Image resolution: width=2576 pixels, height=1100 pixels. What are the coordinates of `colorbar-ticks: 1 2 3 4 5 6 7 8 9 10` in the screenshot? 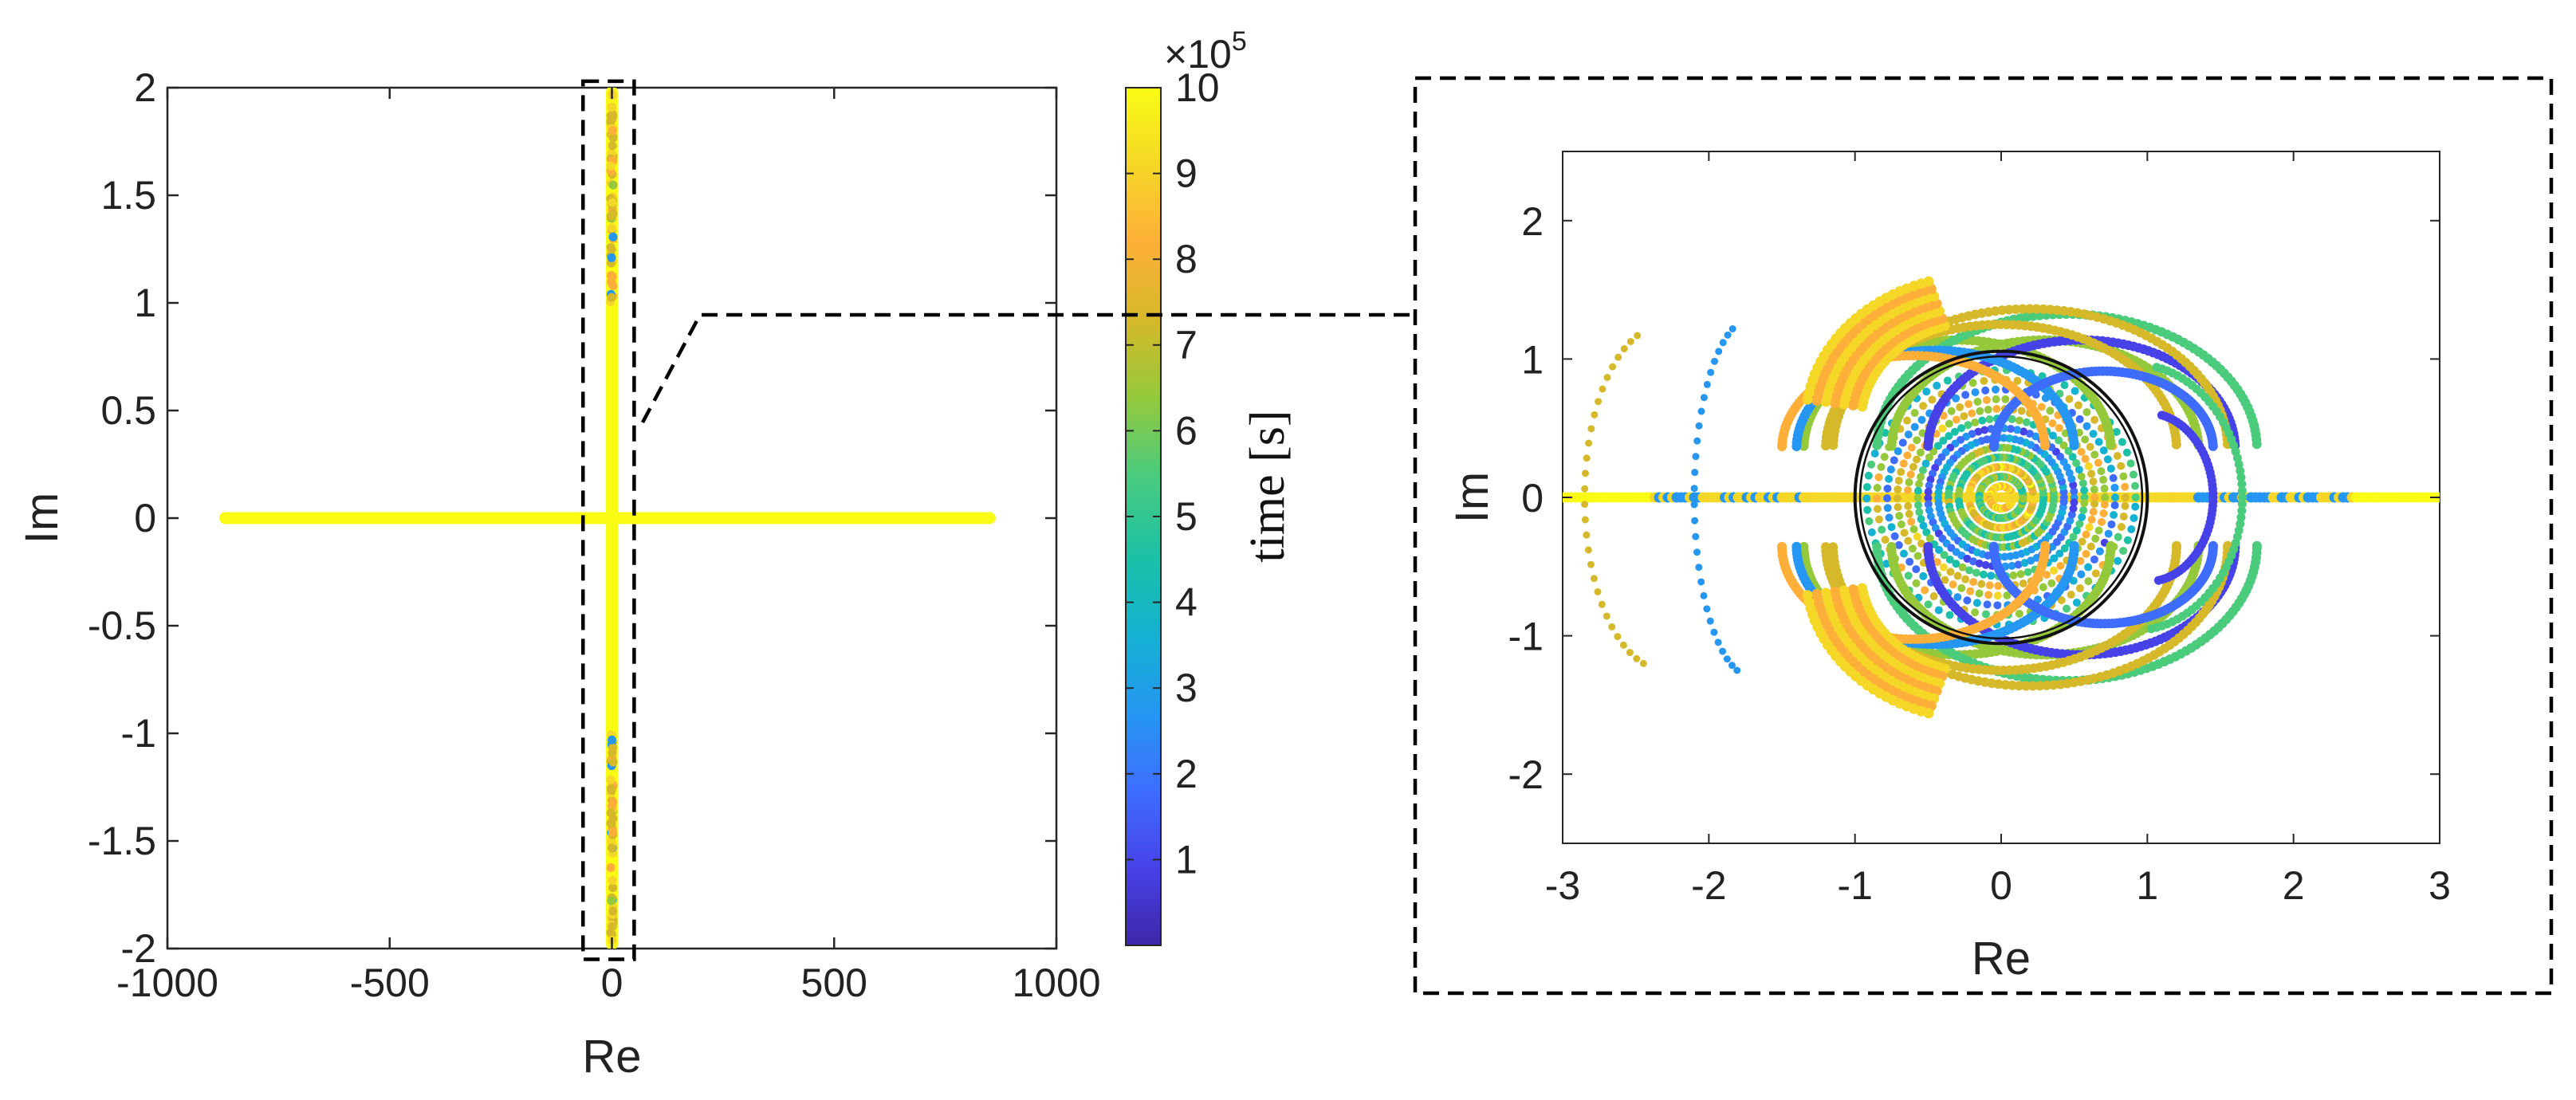 It's located at (1173, 474).